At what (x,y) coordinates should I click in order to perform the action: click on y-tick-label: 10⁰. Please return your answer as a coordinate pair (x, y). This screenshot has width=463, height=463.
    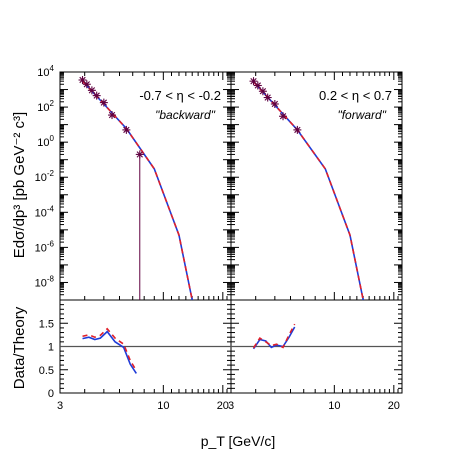
    Looking at the image, I should click on (45, 141).